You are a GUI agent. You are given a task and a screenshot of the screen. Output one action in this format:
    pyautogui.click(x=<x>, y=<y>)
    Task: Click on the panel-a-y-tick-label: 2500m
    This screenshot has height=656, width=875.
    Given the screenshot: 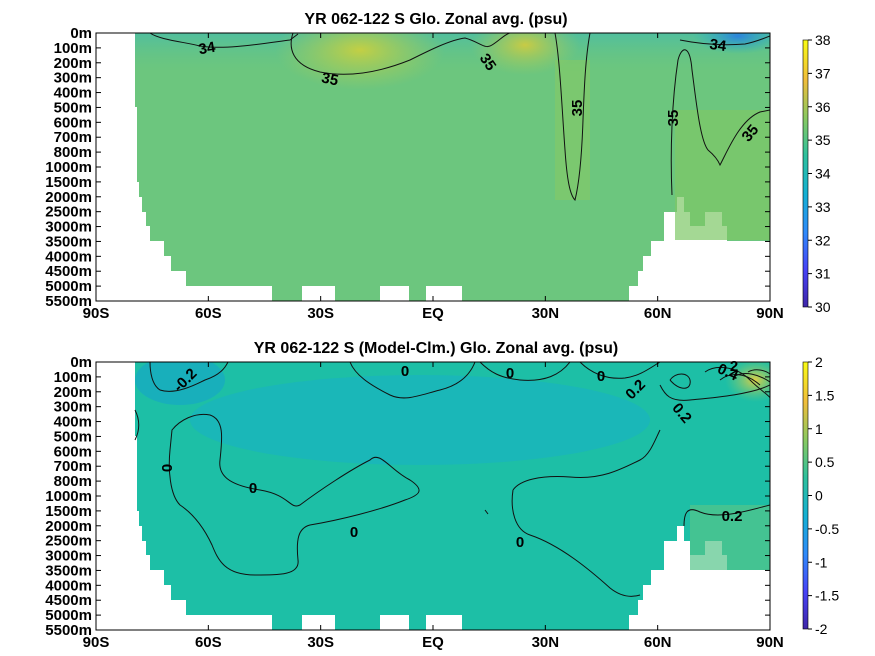 What is the action you would take?
    pyautogui.click(x=68, y=212)
    